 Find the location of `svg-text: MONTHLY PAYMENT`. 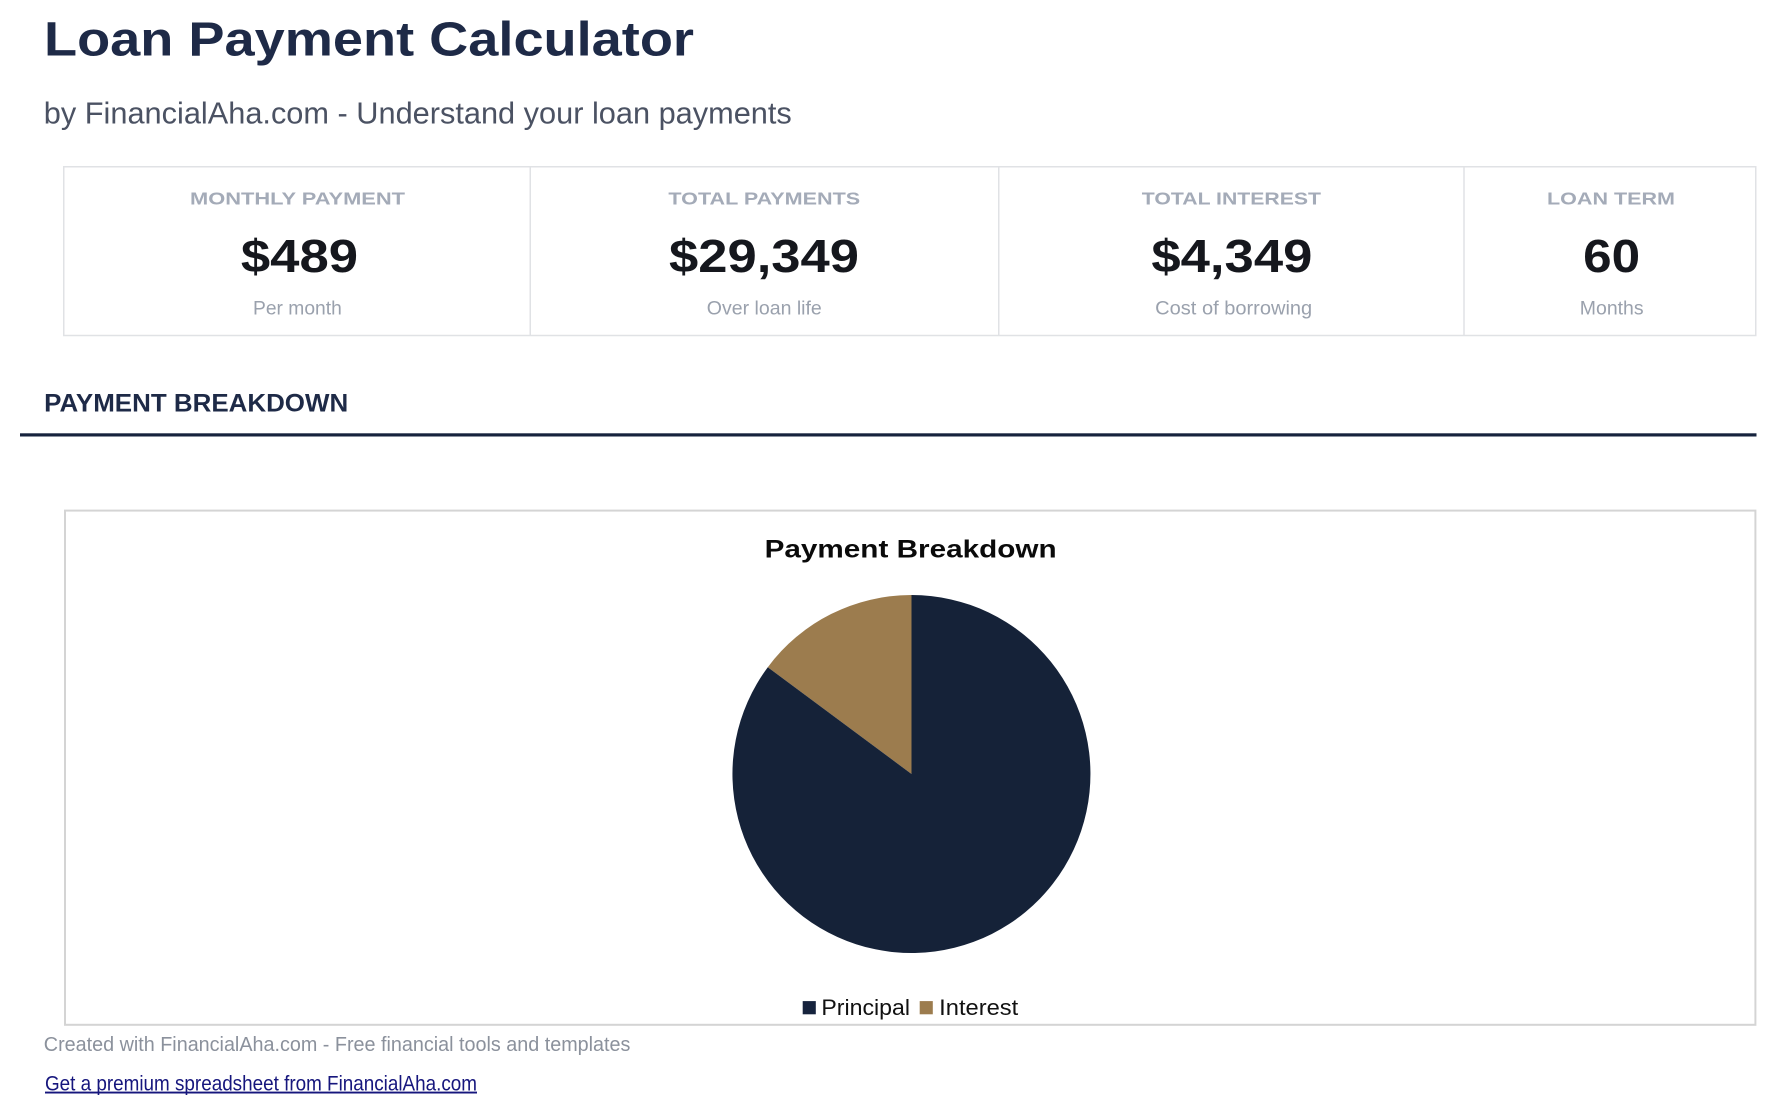

svg-text: MONTHLY PAYMENT is located at coordinates (297, 198).